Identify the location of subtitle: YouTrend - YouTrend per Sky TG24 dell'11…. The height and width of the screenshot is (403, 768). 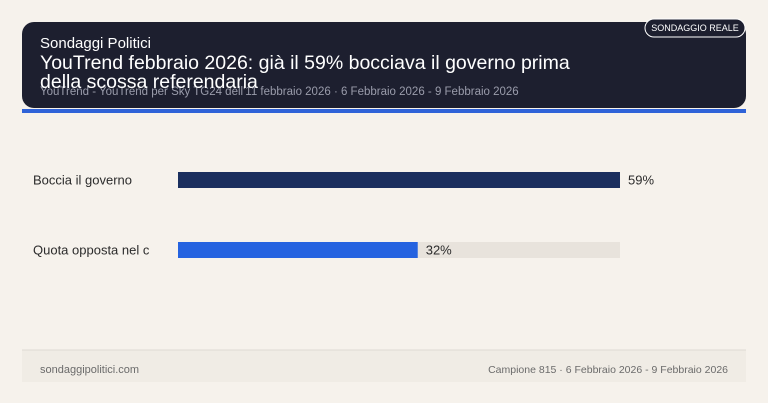
(279, 92).